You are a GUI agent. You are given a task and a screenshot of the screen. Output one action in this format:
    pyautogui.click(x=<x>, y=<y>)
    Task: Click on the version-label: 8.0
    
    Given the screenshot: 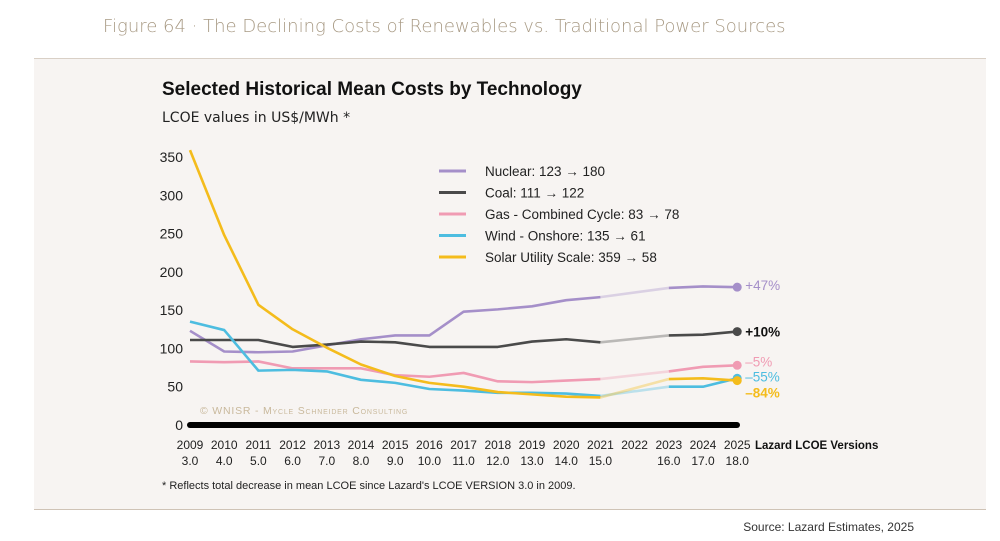 What is the action you would take?
    pyautogui.click(x=361, y=461)
    